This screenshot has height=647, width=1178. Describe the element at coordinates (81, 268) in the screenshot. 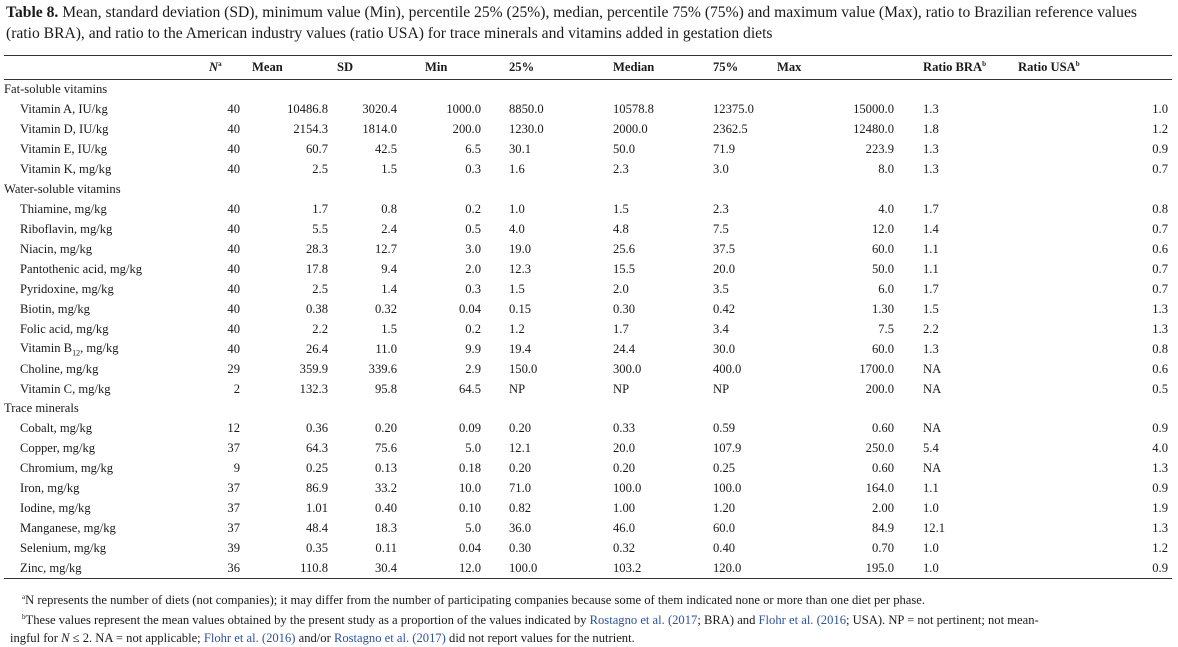

I see `row-label: Pantothenic acid, mg/kg` at that location.